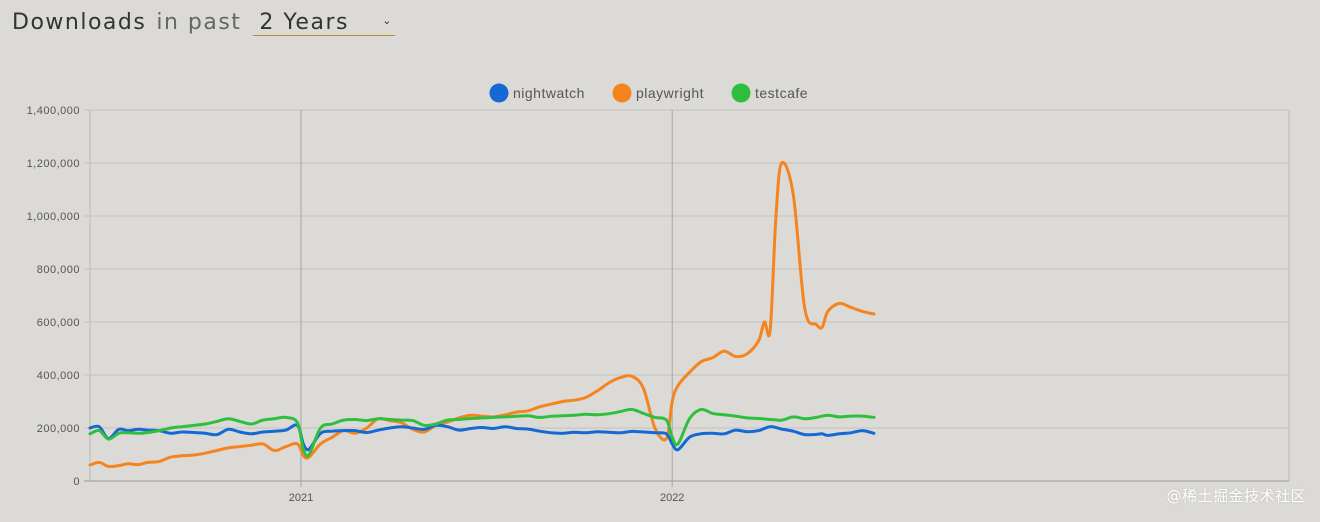 This screenshot has width=1320, height=522. Describe the element at coordinates (58, 270) in the screenshot. I see `y-tick-label: 800,000` at that location.